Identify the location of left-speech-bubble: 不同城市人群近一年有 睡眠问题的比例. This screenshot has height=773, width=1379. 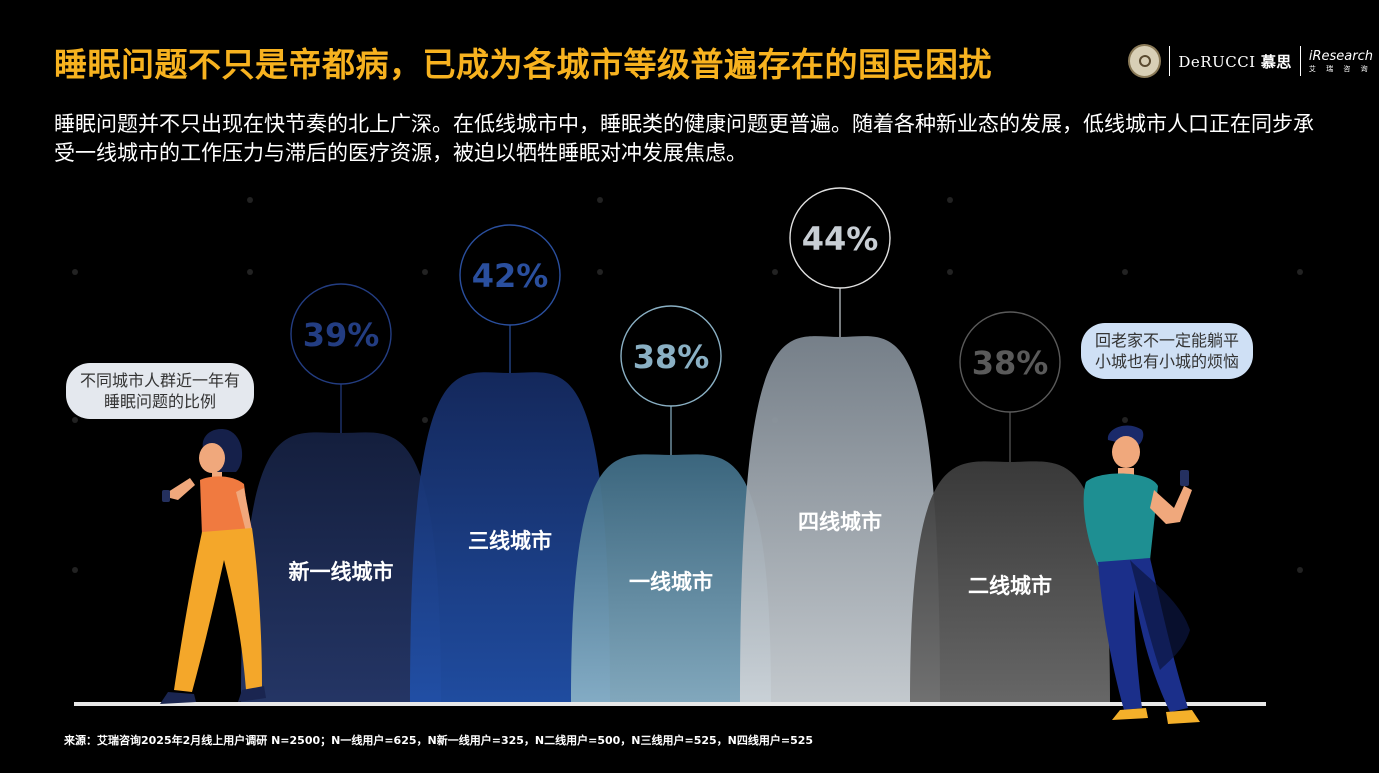
(160, 391).